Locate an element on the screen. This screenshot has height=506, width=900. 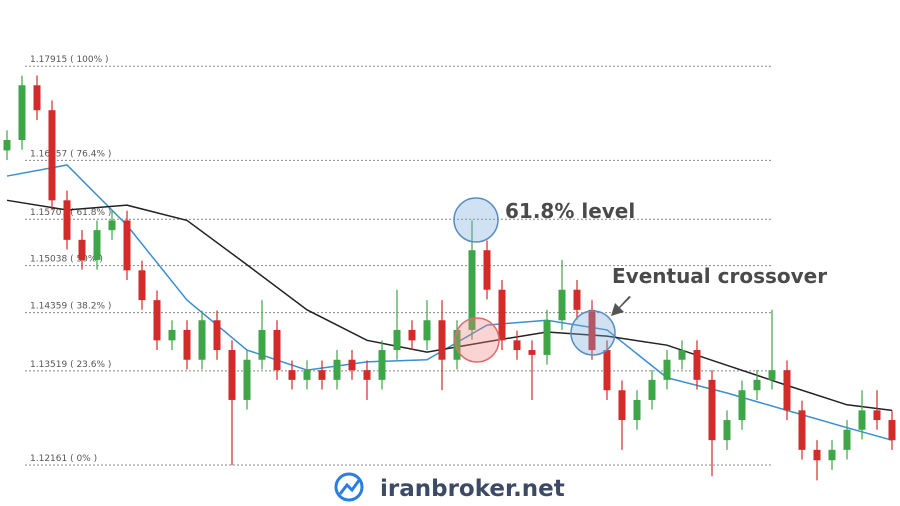
annotation: 61.8% level is located at coordinates (570, 211).